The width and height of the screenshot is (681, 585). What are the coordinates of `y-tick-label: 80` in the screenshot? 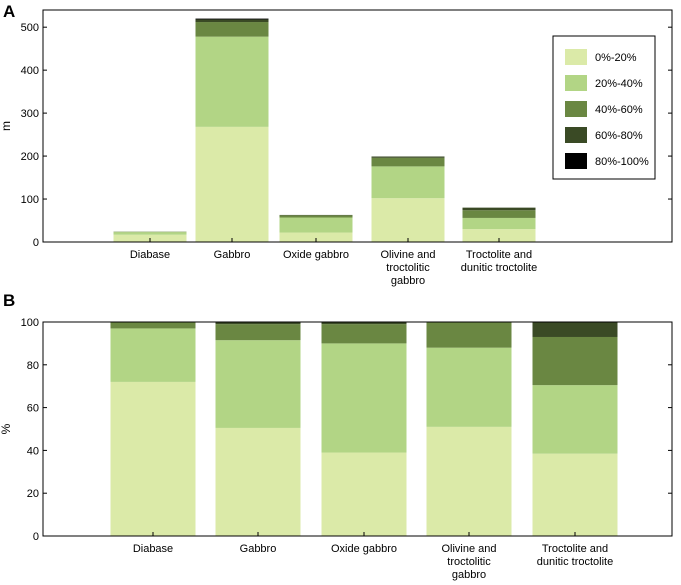 It's located at (33, 366).